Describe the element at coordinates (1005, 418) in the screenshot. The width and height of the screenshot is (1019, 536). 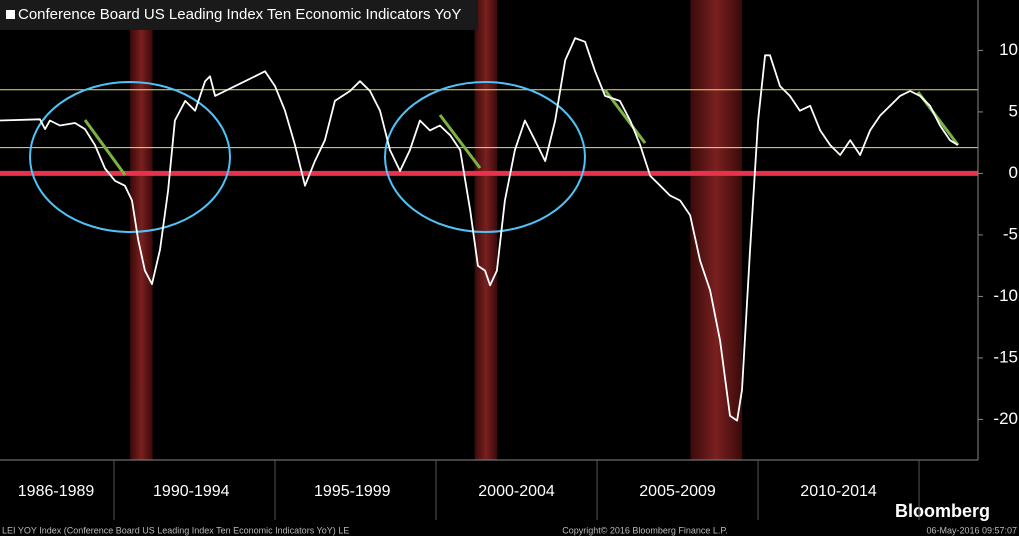
I see `y-tick-label: -20` at that location.